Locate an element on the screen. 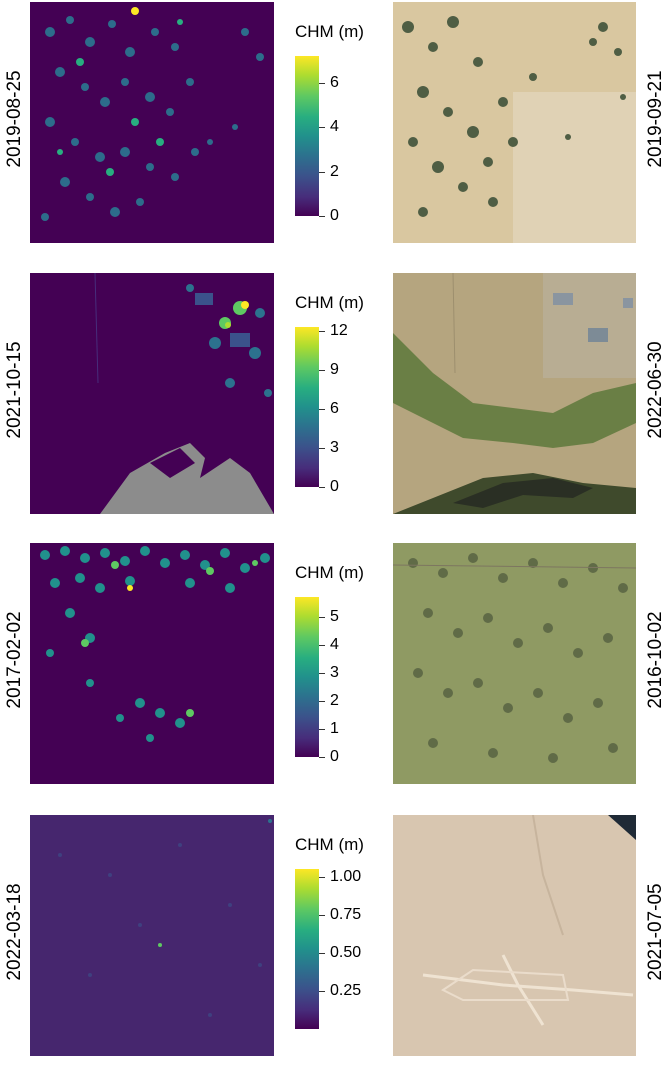 Image resolution: width=665 pixels, height=1085 pixels. legend-tick: 0.75 is located at coordinates (340, 915).